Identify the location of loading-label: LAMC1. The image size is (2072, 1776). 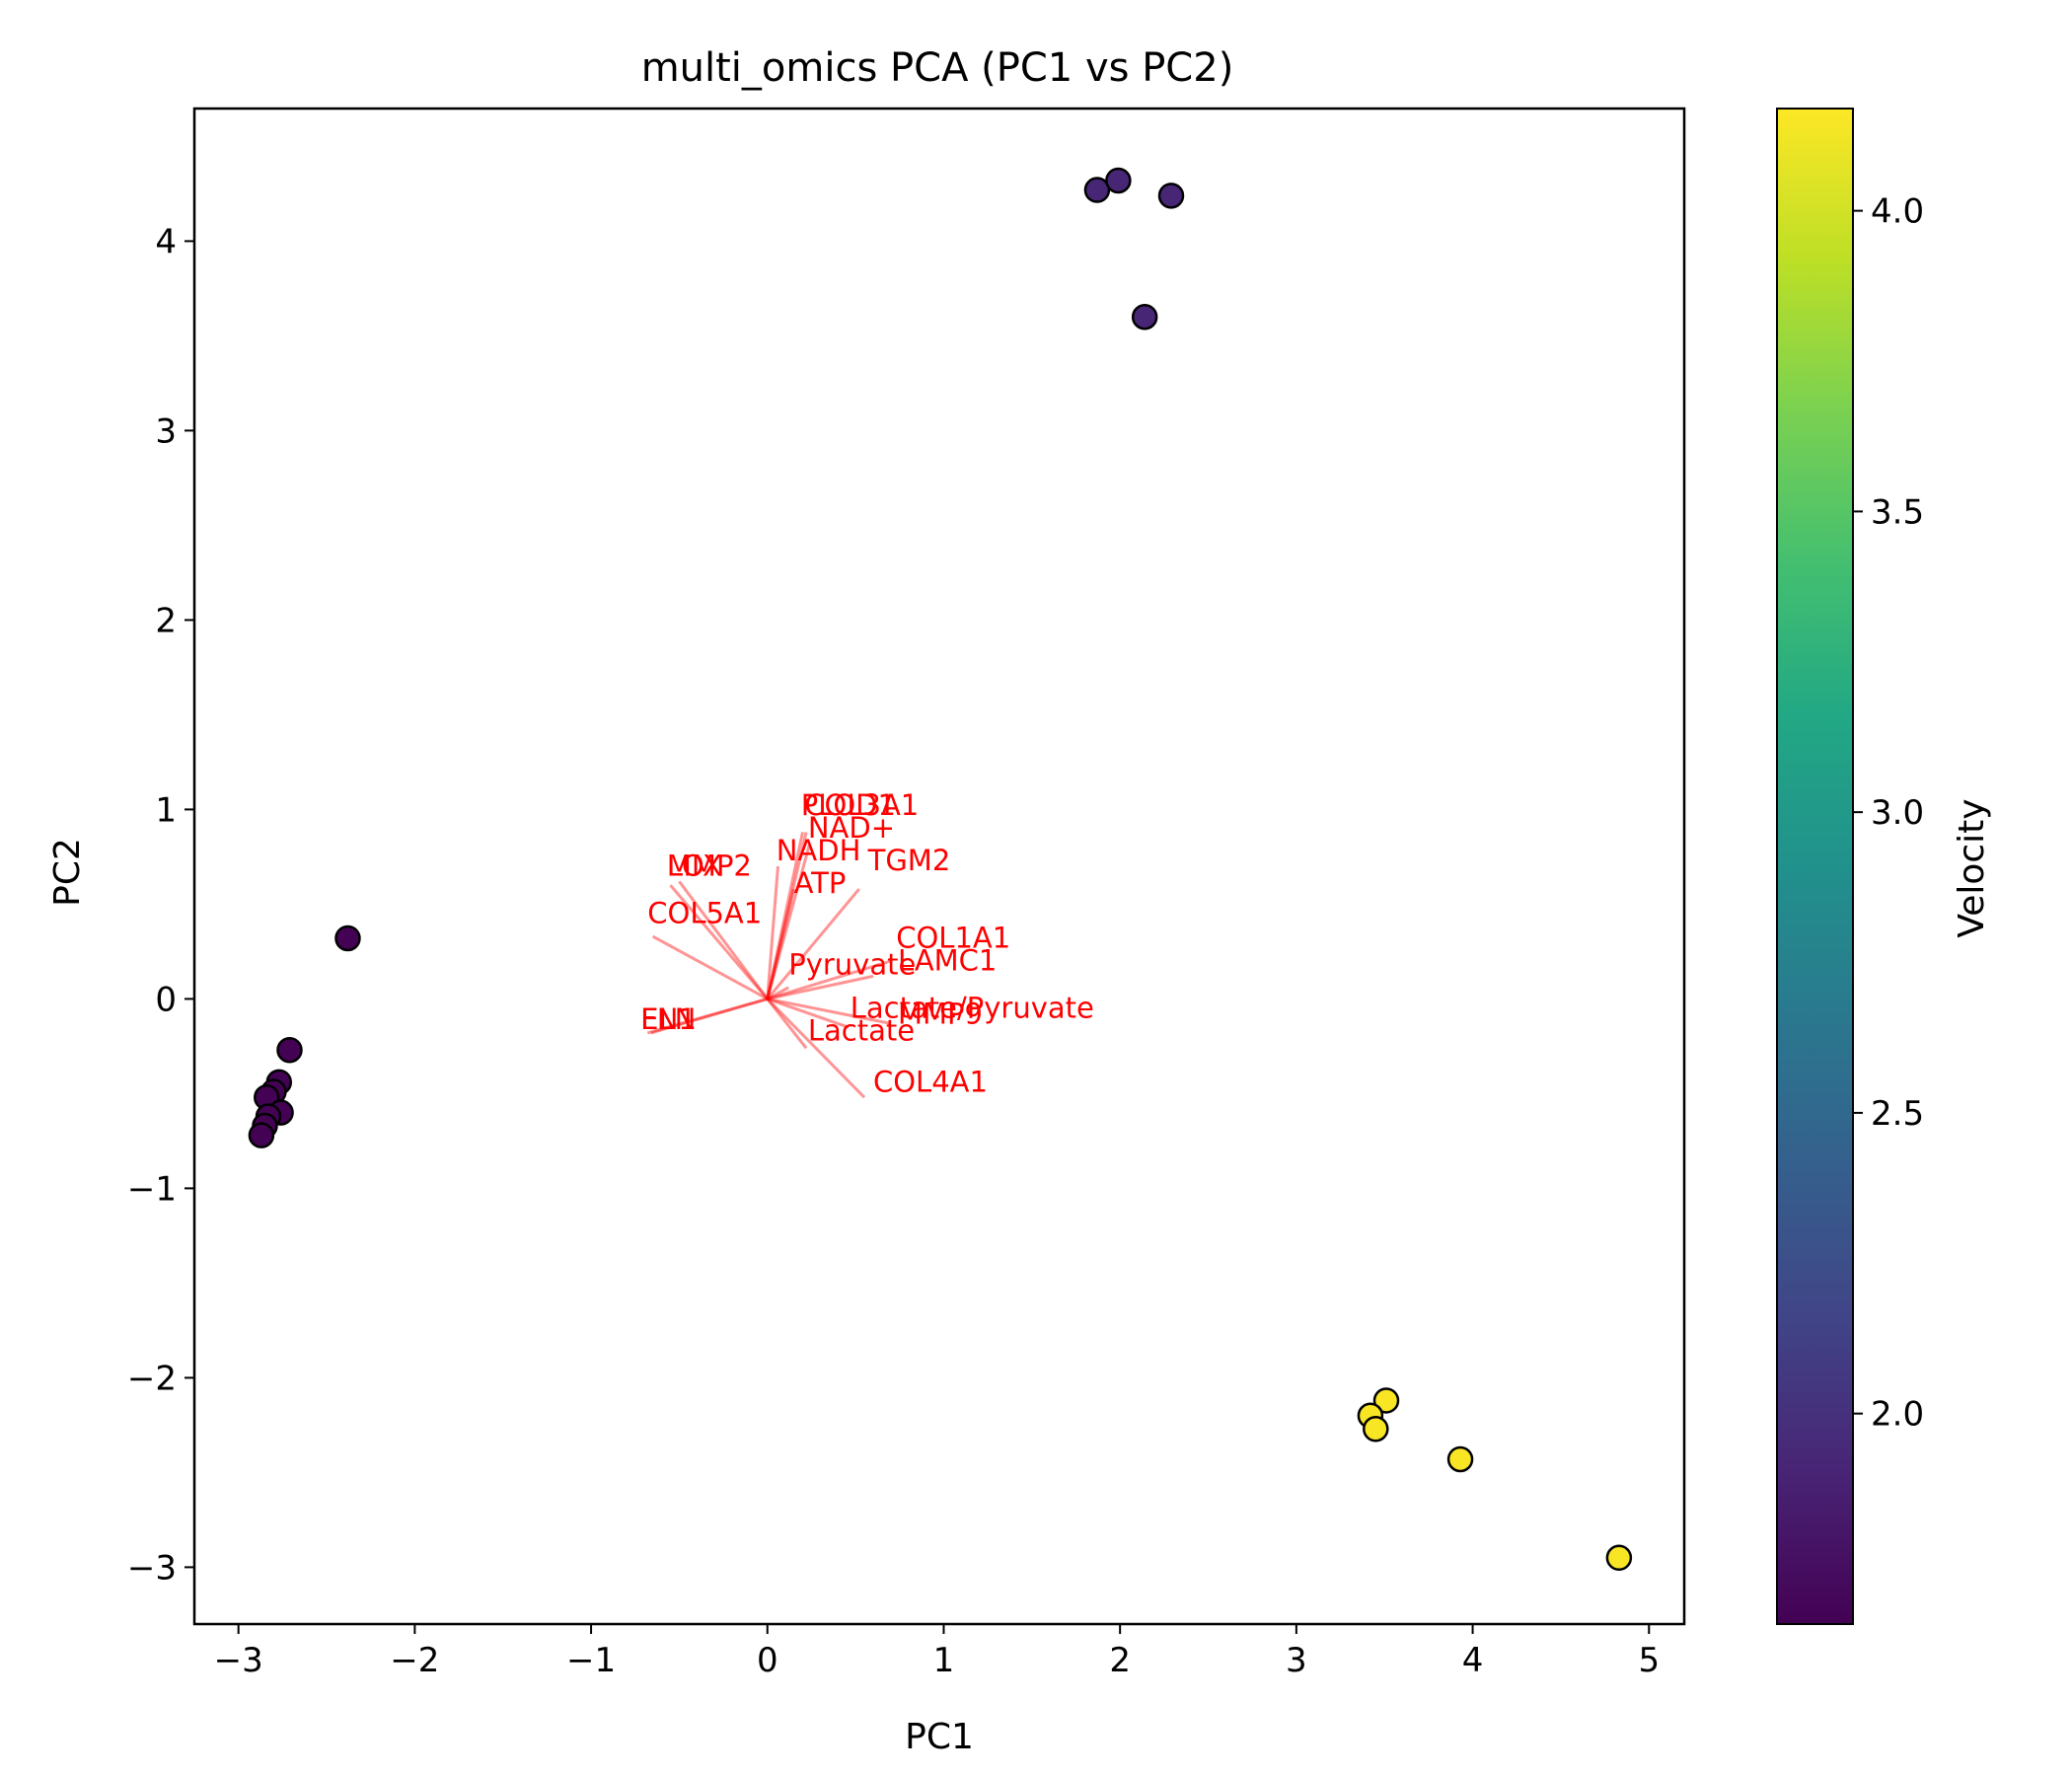
(948, 961).